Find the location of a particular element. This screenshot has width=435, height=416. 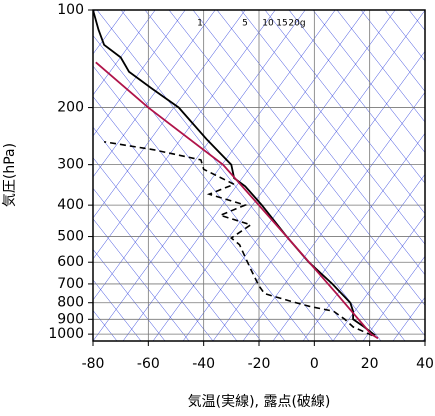

y-tick-label: 300 is located at coordinates (70, 165).